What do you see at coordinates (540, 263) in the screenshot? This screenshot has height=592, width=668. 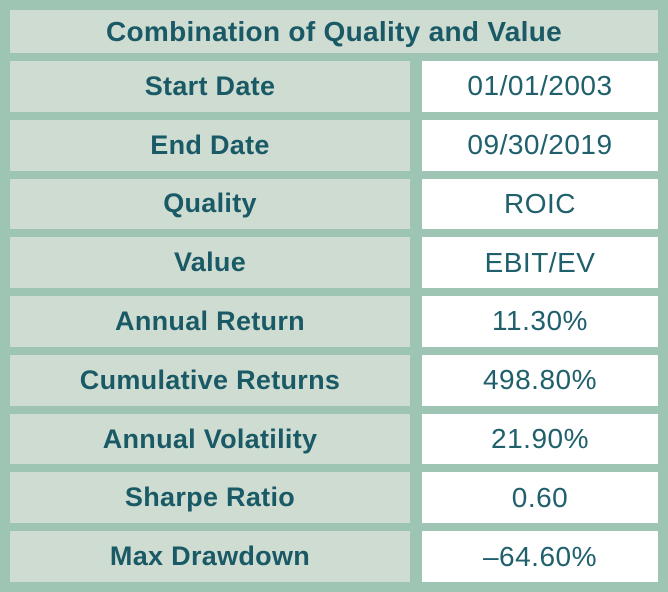 I see `row-value-value: EBIT/EV` at bounding box center [540, 263].